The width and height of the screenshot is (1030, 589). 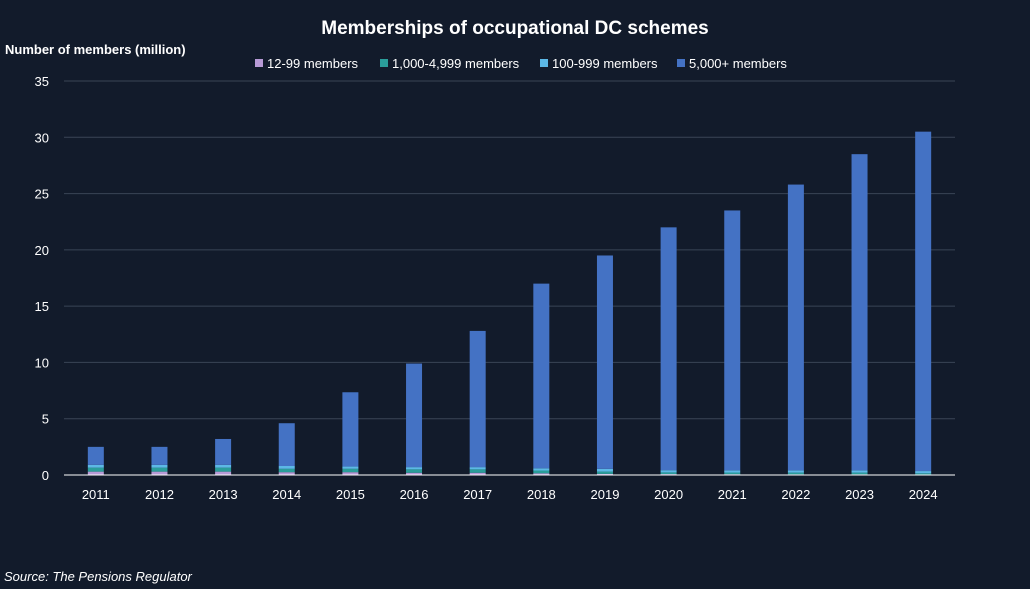 What do you see at coordinates (923, 494) in the screenshot?
I see `x-tick-label: 2024` at bounding box center [923, 494].